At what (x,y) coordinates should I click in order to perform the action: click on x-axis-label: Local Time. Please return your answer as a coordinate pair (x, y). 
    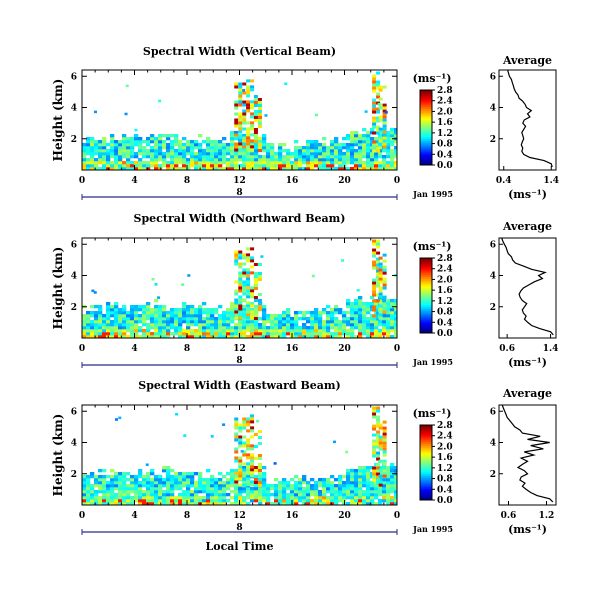
    Looking at the image, I should click on (240, 546).